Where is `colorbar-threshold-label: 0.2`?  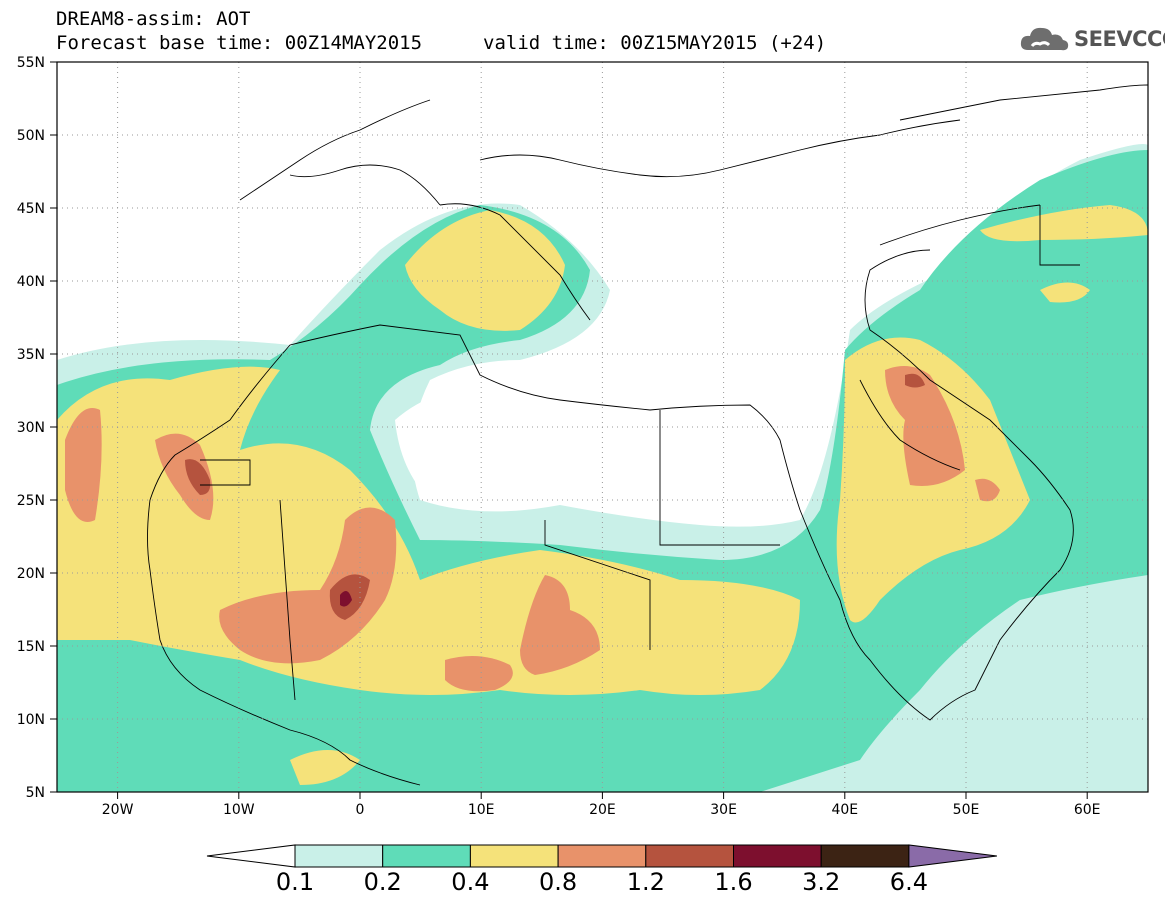 colorbar-threshold-label: 0.2 is located at coordinates (382, 882).